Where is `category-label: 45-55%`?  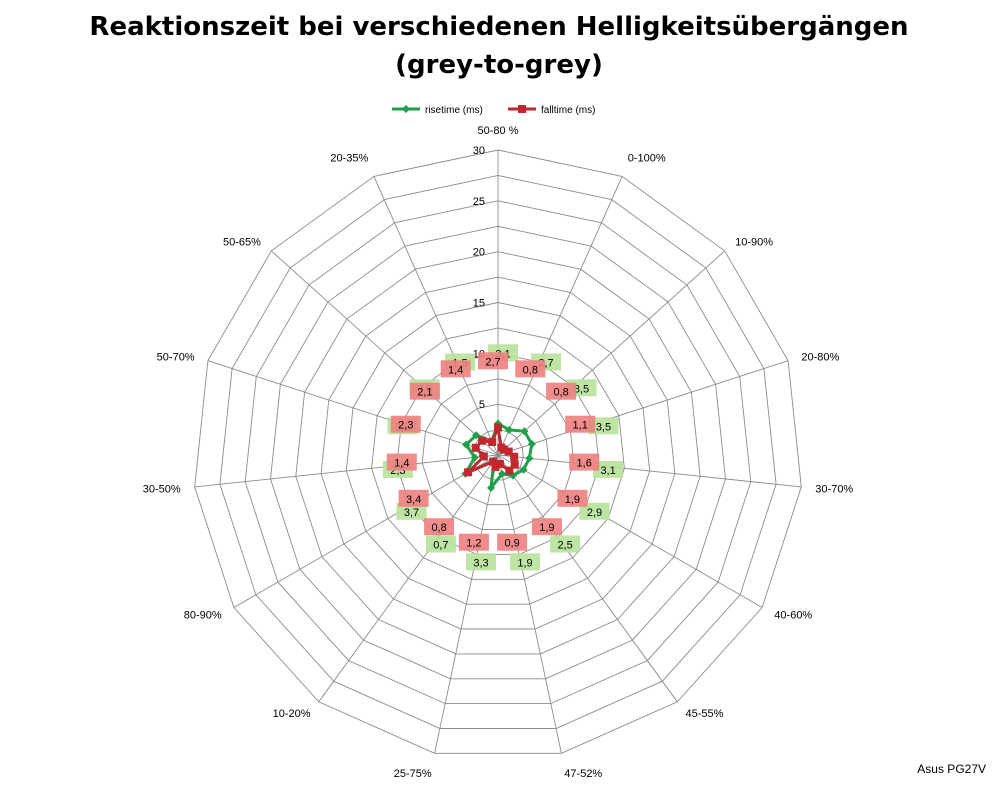
category-label: 45-55% is located at coordinates (705, 714).